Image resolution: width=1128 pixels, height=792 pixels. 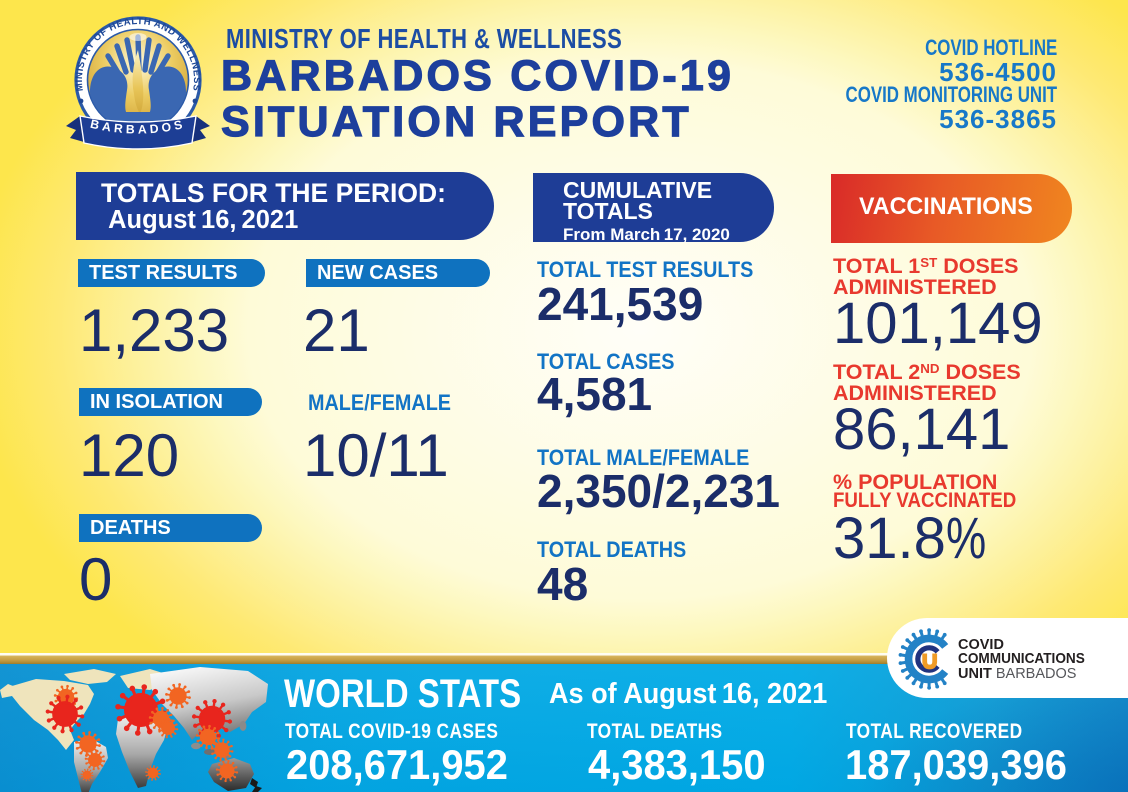 I want to click on svg-text: BARBADOS, so click(x=138, y=127).